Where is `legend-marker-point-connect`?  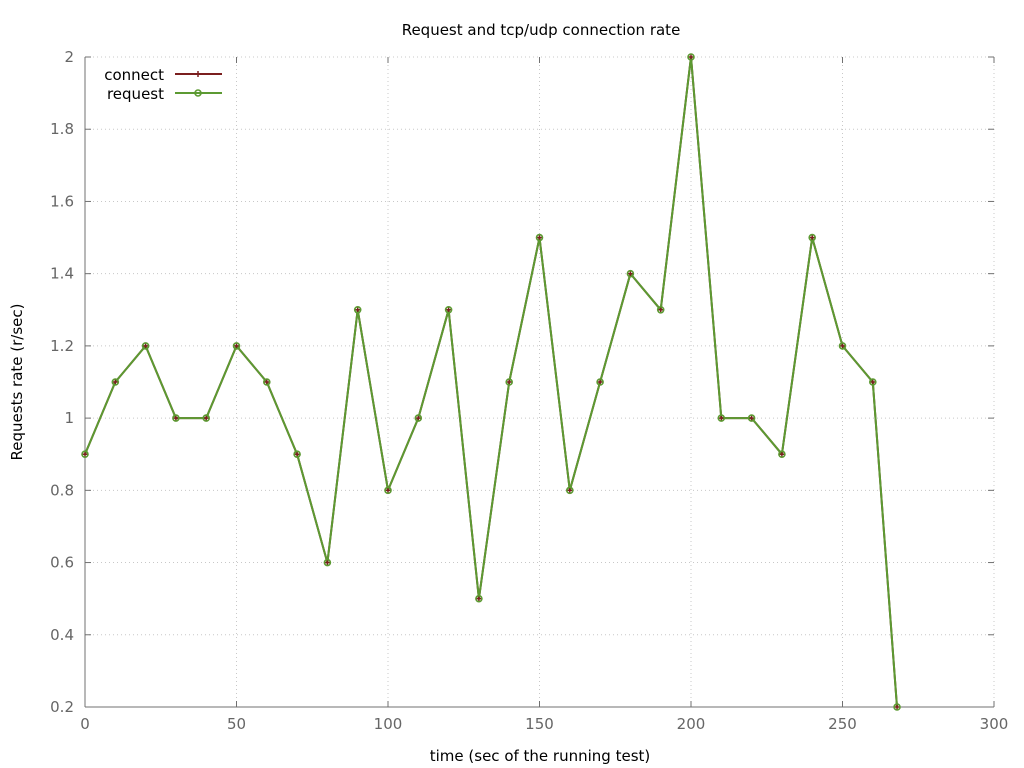
legend-marker-point-connect is located at coordinates (198, 74).